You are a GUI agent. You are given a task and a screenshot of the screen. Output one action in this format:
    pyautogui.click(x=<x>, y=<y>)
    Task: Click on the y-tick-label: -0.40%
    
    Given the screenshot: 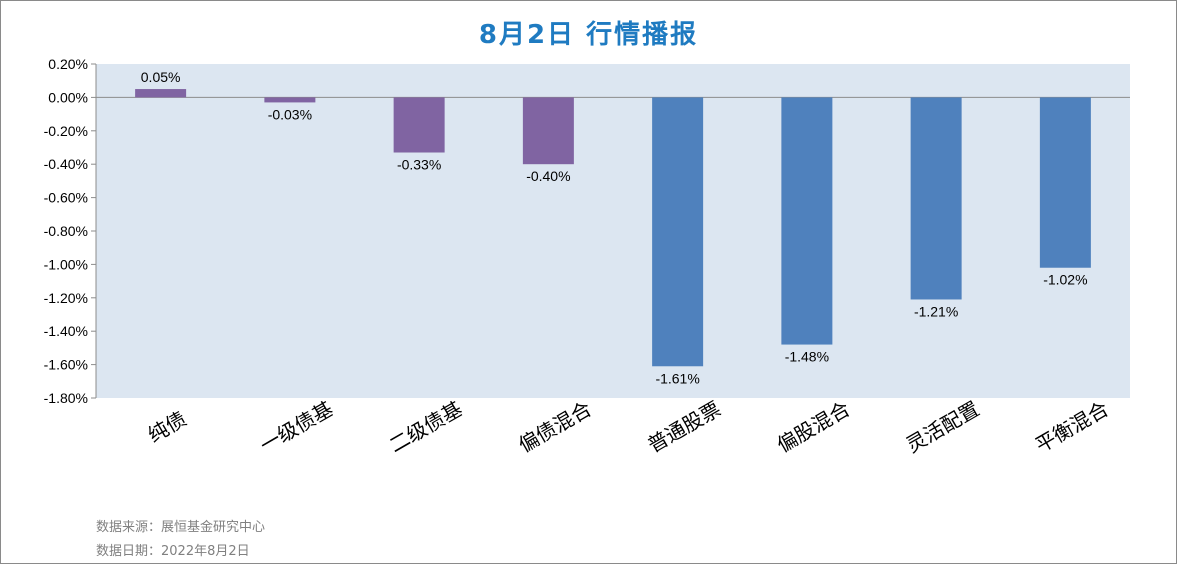 What is the action you would take?
    pyautogui.click(x=66, y=164)
    